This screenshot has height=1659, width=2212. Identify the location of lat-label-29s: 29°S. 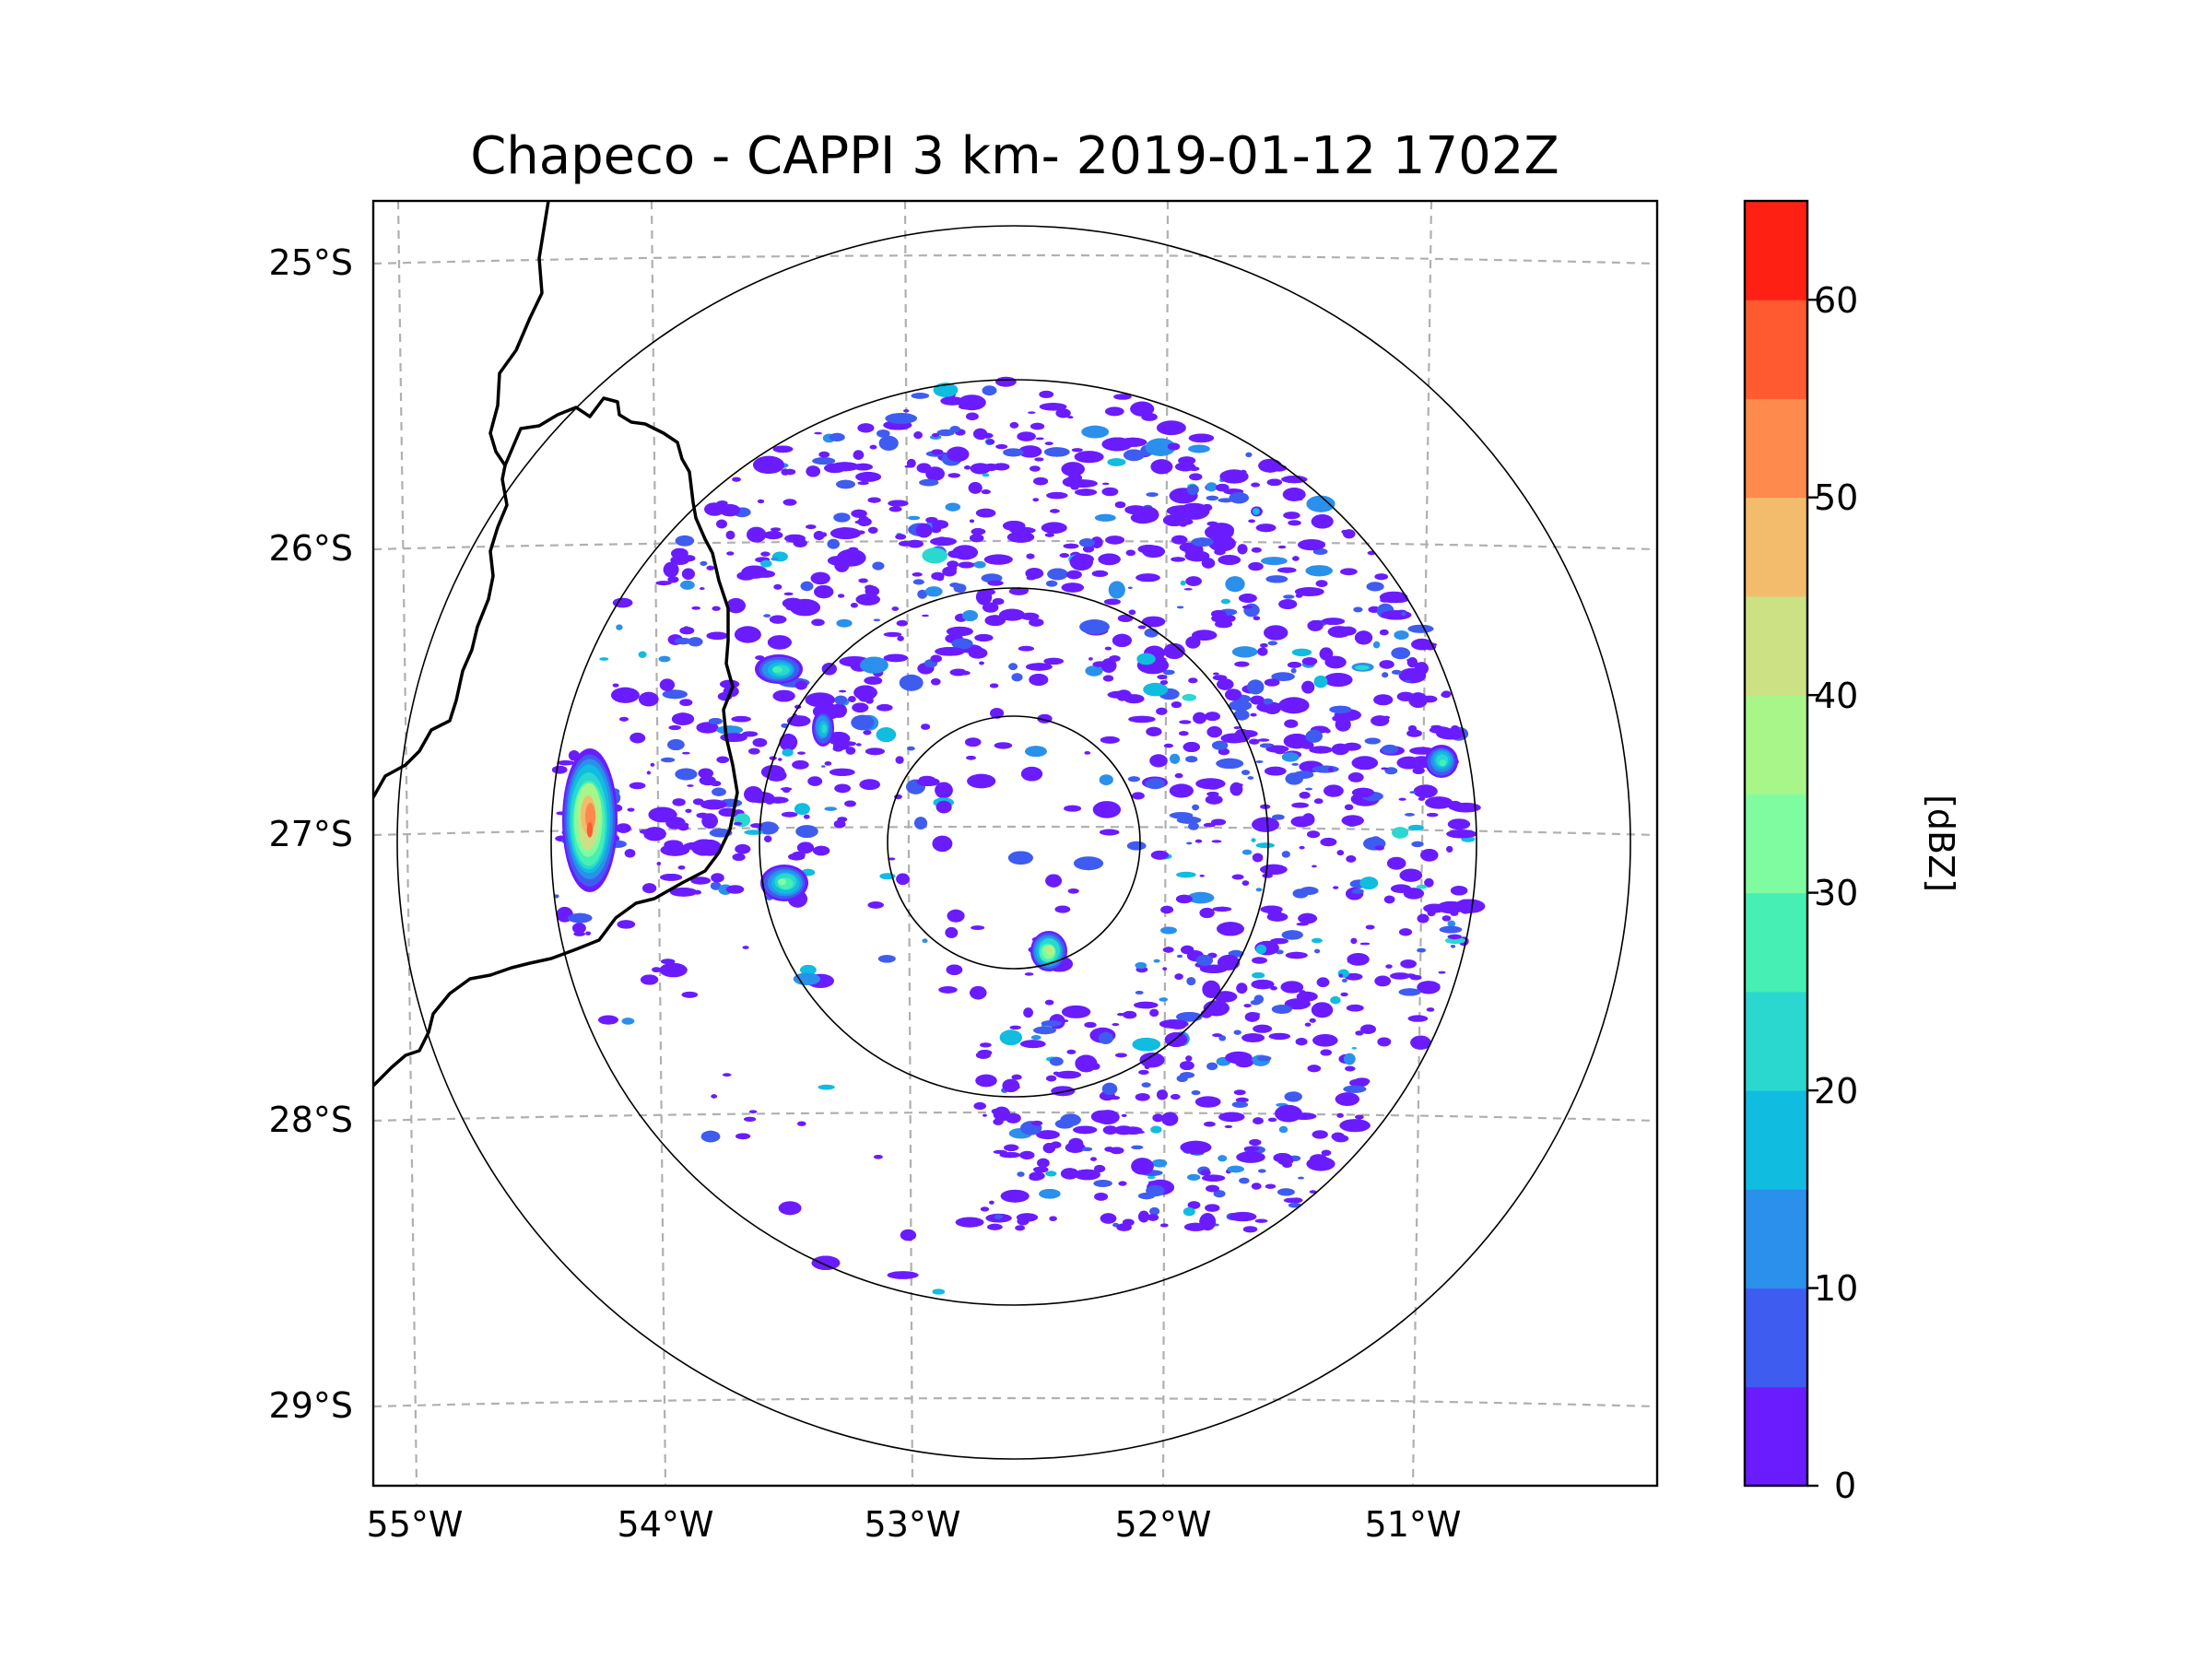
(311, 1405).